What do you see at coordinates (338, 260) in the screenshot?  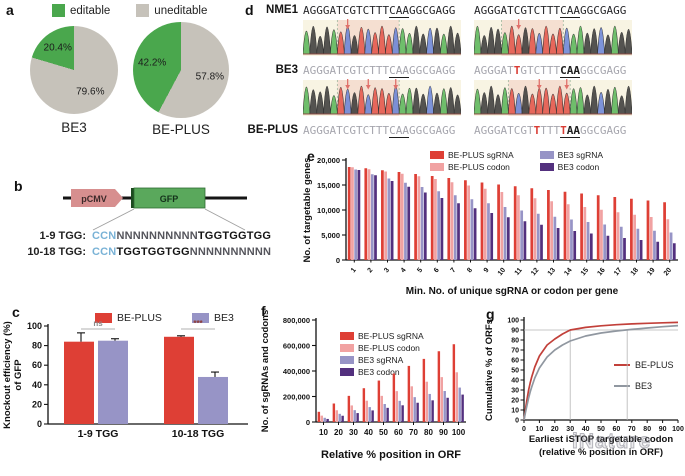 I see `y-tick-label: 0` at bounding box center [338, 260].